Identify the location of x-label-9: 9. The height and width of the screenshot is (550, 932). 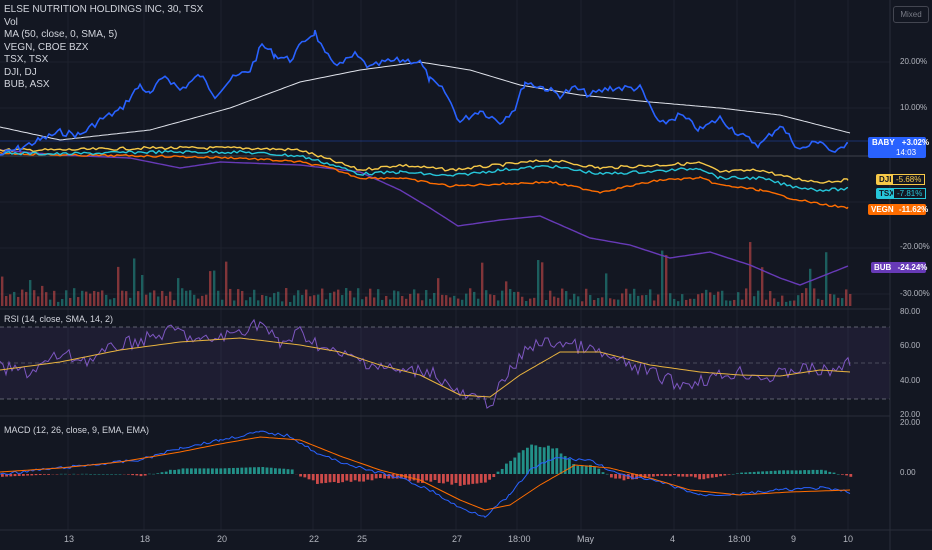
(794, 539).